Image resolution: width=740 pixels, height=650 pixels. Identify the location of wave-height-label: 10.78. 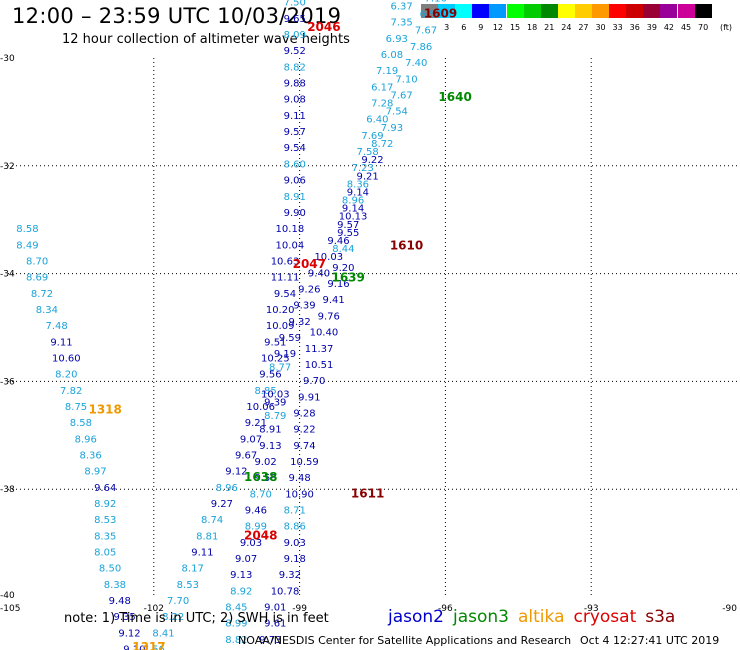
(285, 591).